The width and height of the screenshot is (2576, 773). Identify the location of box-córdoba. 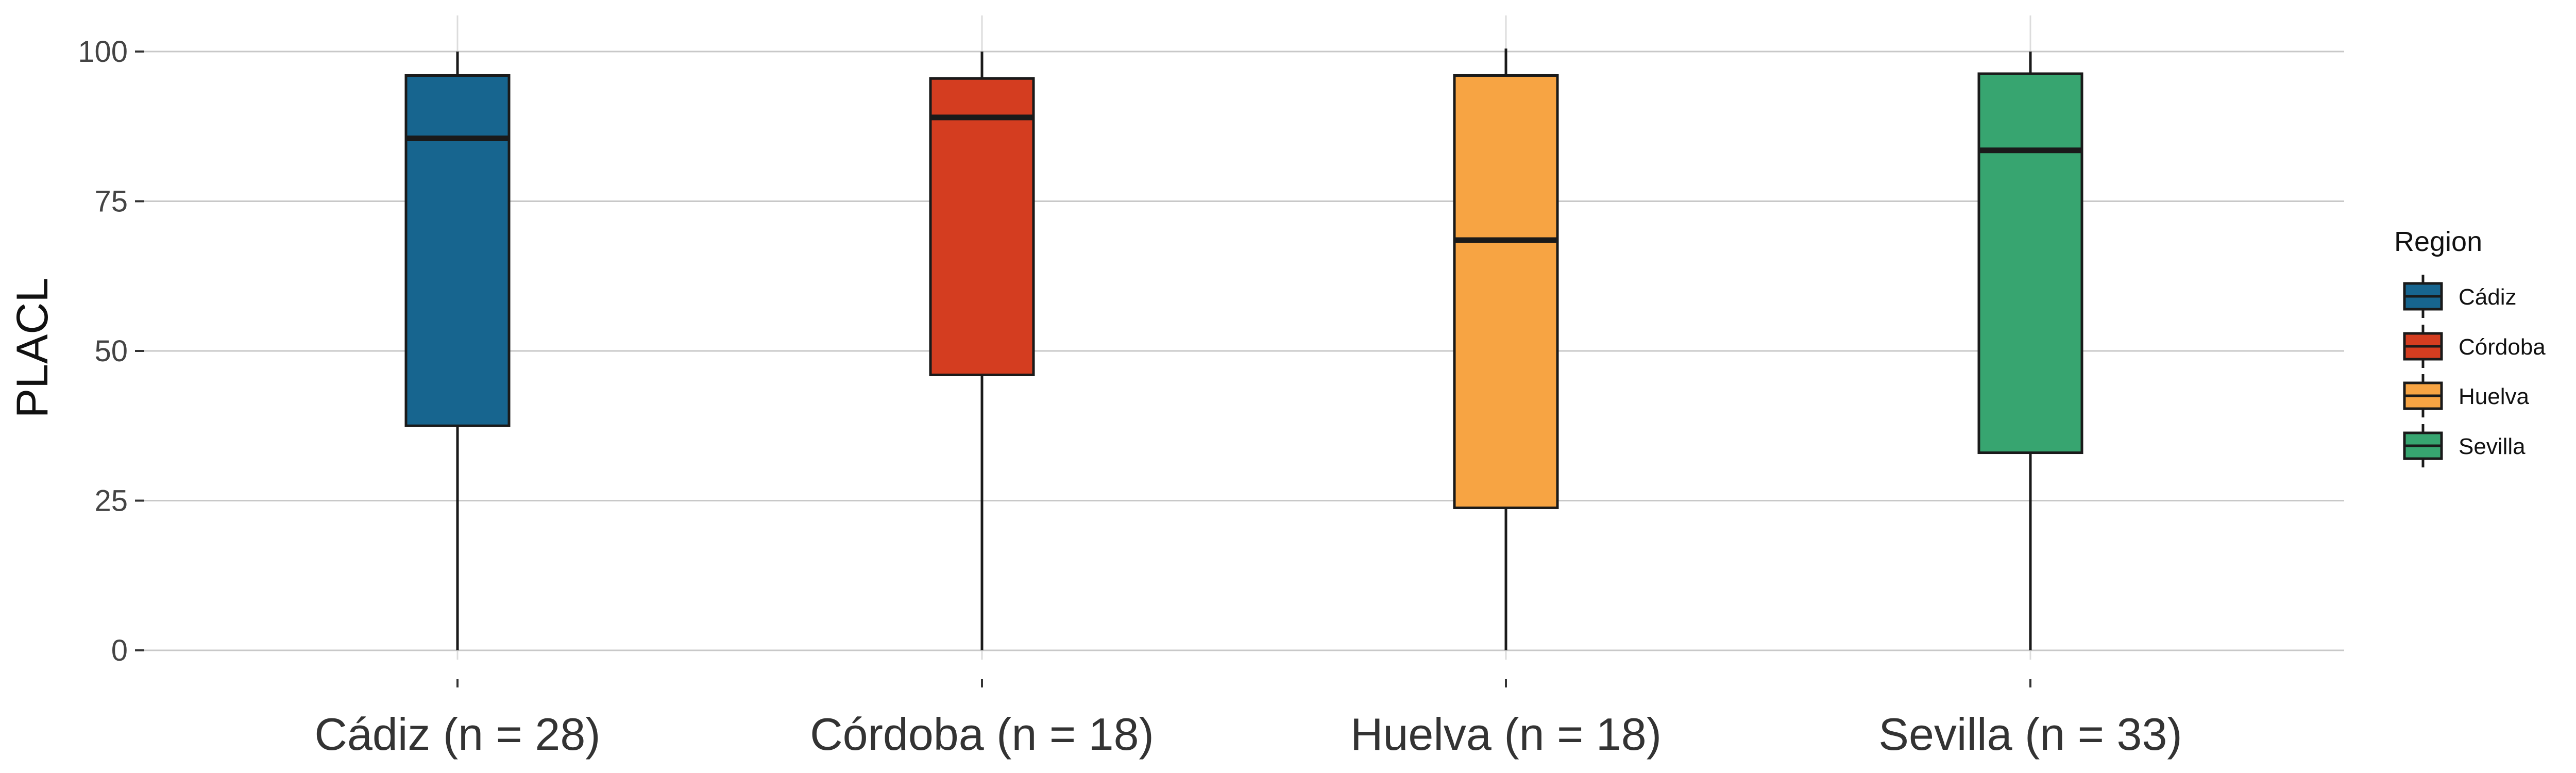
(982, 351).